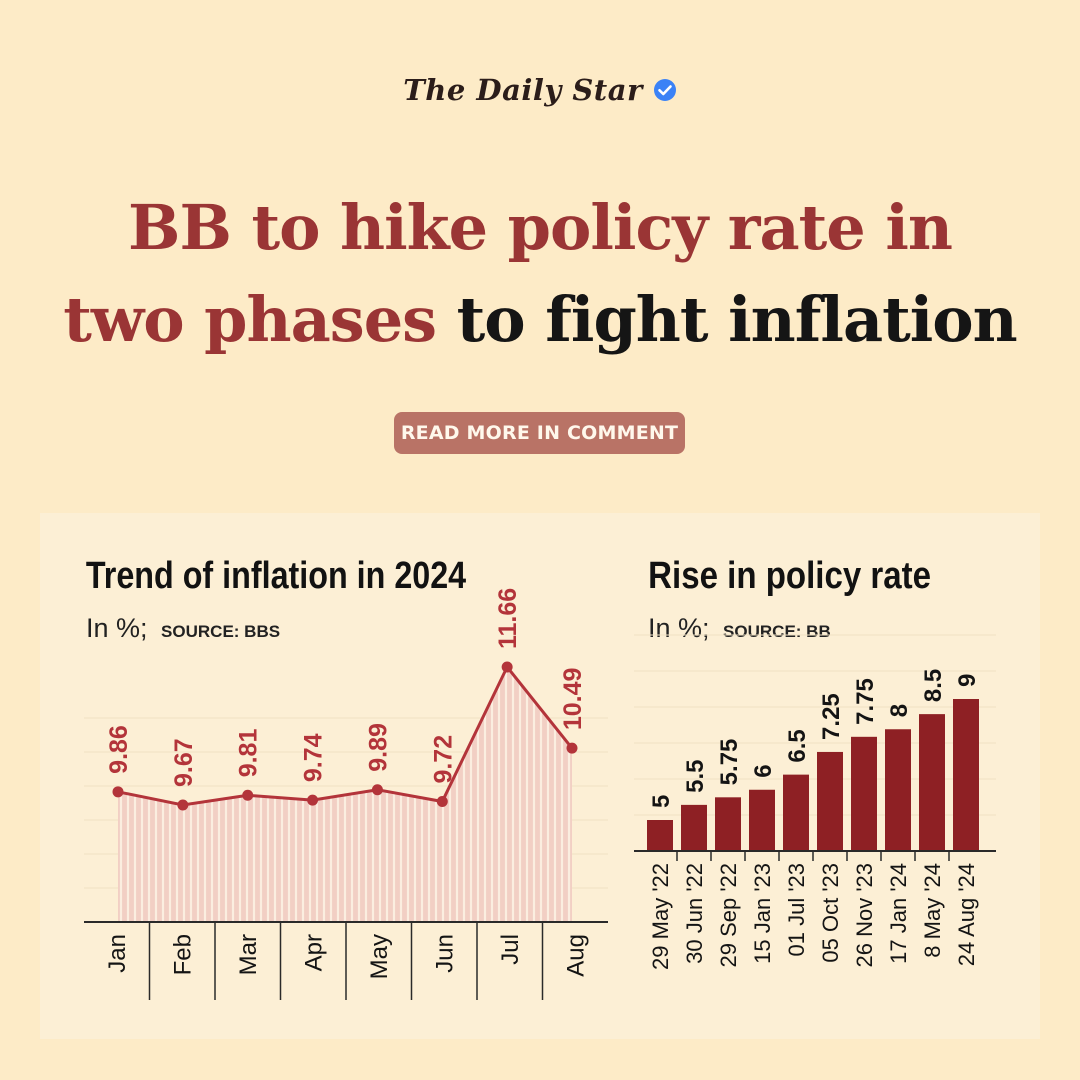  What do you see at coordinates (510, 949) in the screenshot?
I see `inflation-category-label: Jul` at bounding box center [510, 949].